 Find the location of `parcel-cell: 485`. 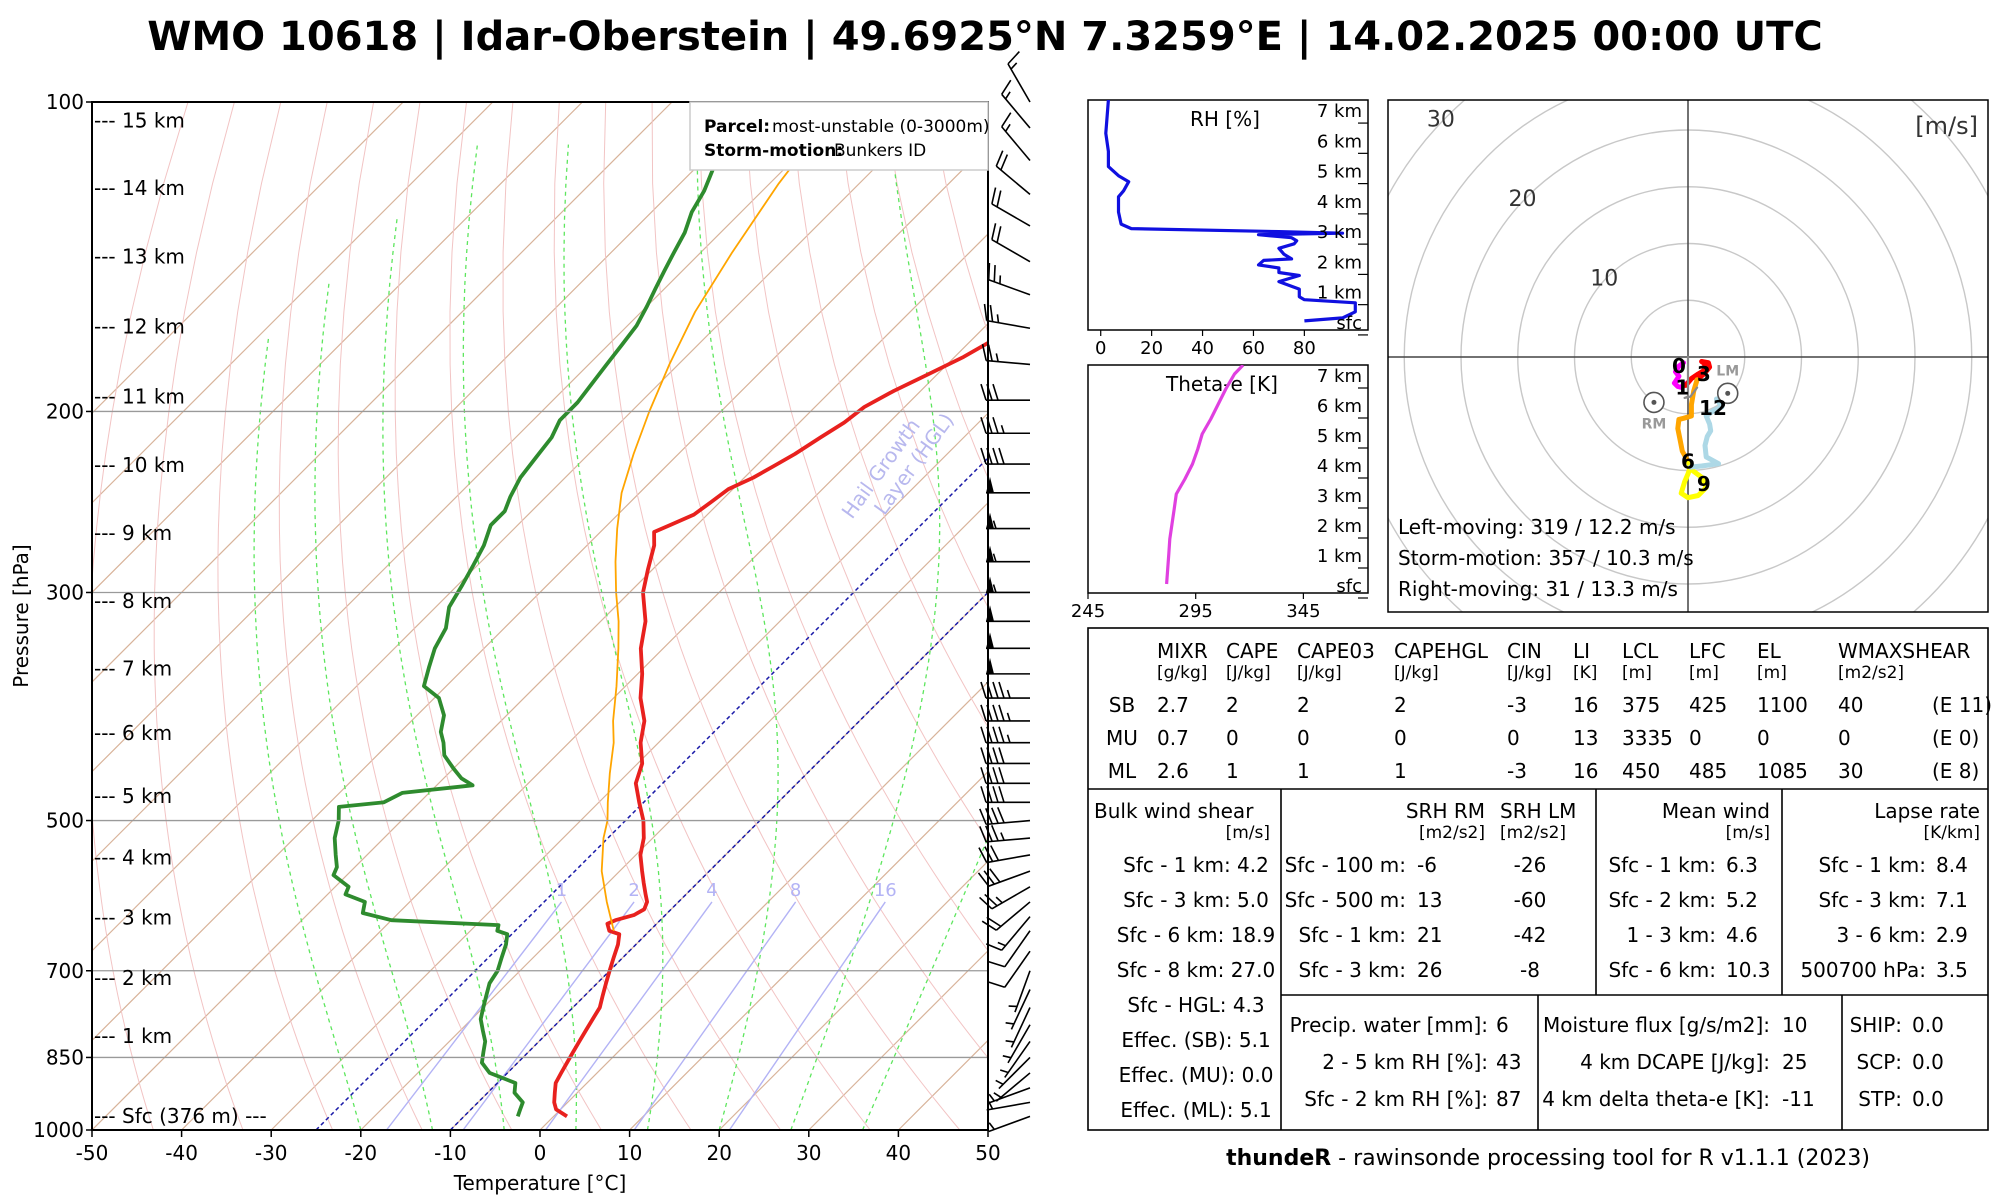

parcel-cell: 485 is located at coordinates (1708, 771).